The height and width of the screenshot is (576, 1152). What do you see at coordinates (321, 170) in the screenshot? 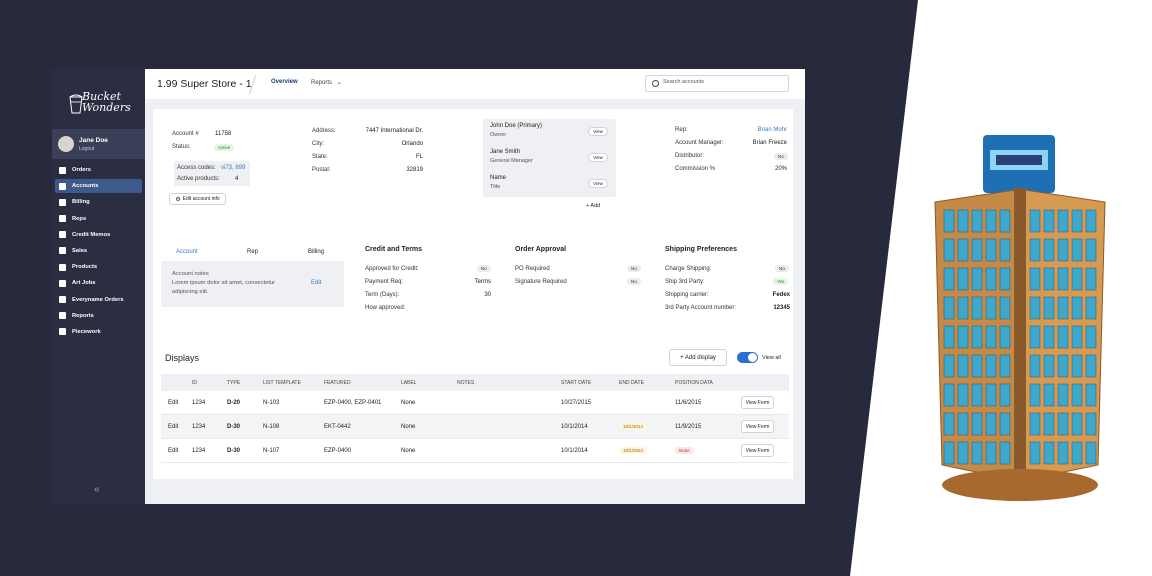
I see `postal-label: Postal:` at bounding box center [321, 170].